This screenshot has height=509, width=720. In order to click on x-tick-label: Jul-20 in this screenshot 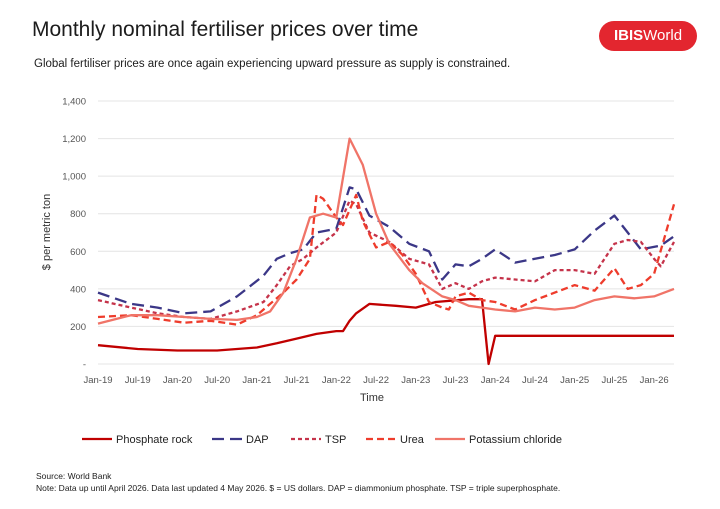, I will do `click(217, 380)`.